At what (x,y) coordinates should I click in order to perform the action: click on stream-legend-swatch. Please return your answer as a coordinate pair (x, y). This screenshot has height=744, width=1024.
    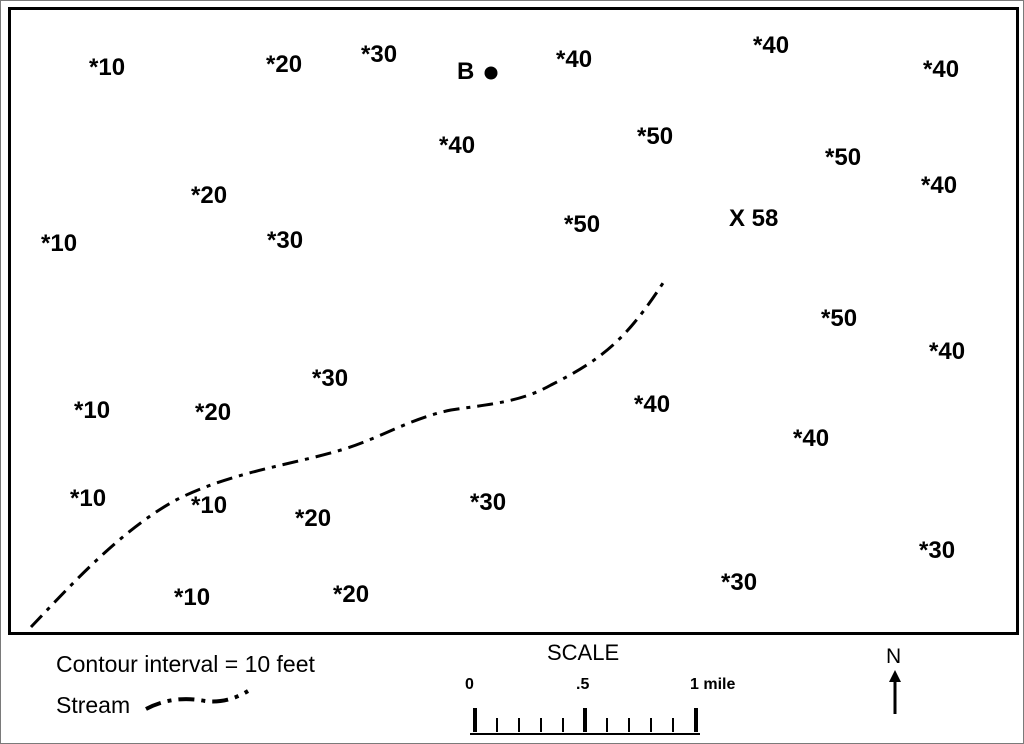
    Looking at the image, I should click on (197, 700).